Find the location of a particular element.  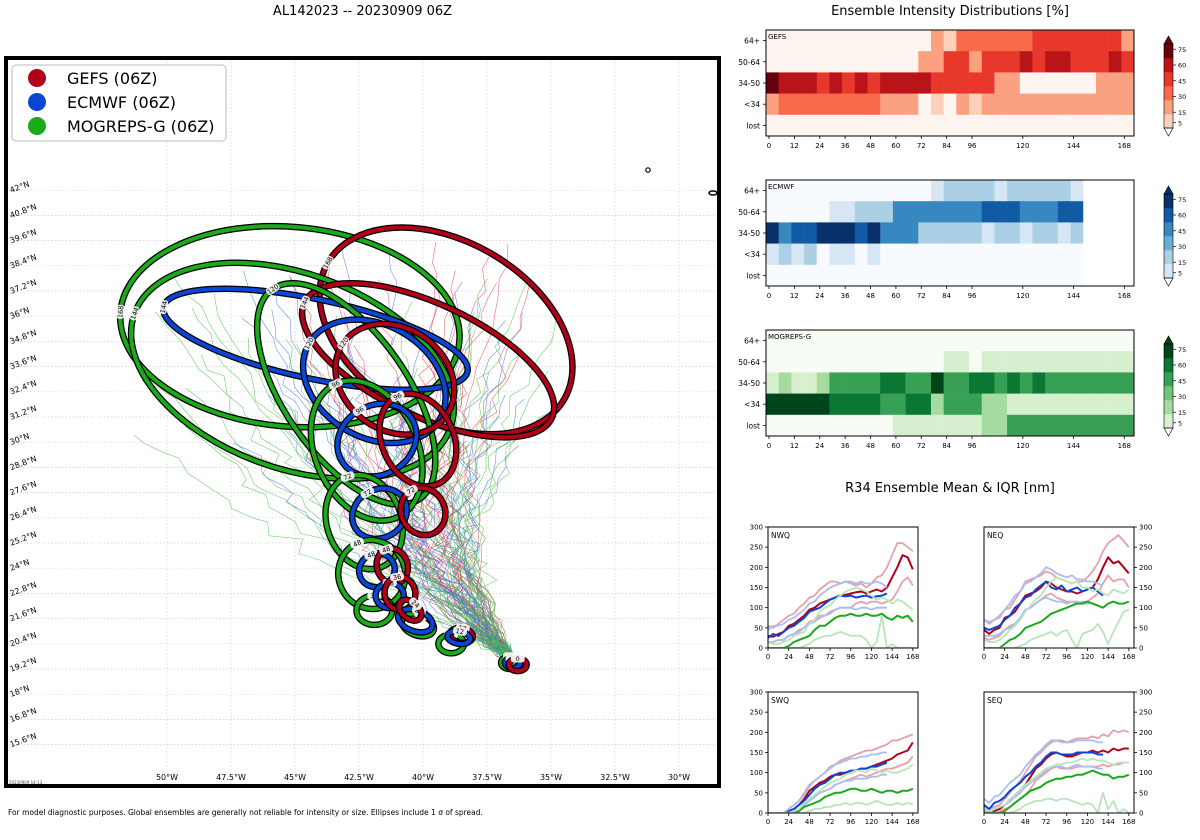

r34-x-tick-label: 72 is located at coordinates (830, 822).